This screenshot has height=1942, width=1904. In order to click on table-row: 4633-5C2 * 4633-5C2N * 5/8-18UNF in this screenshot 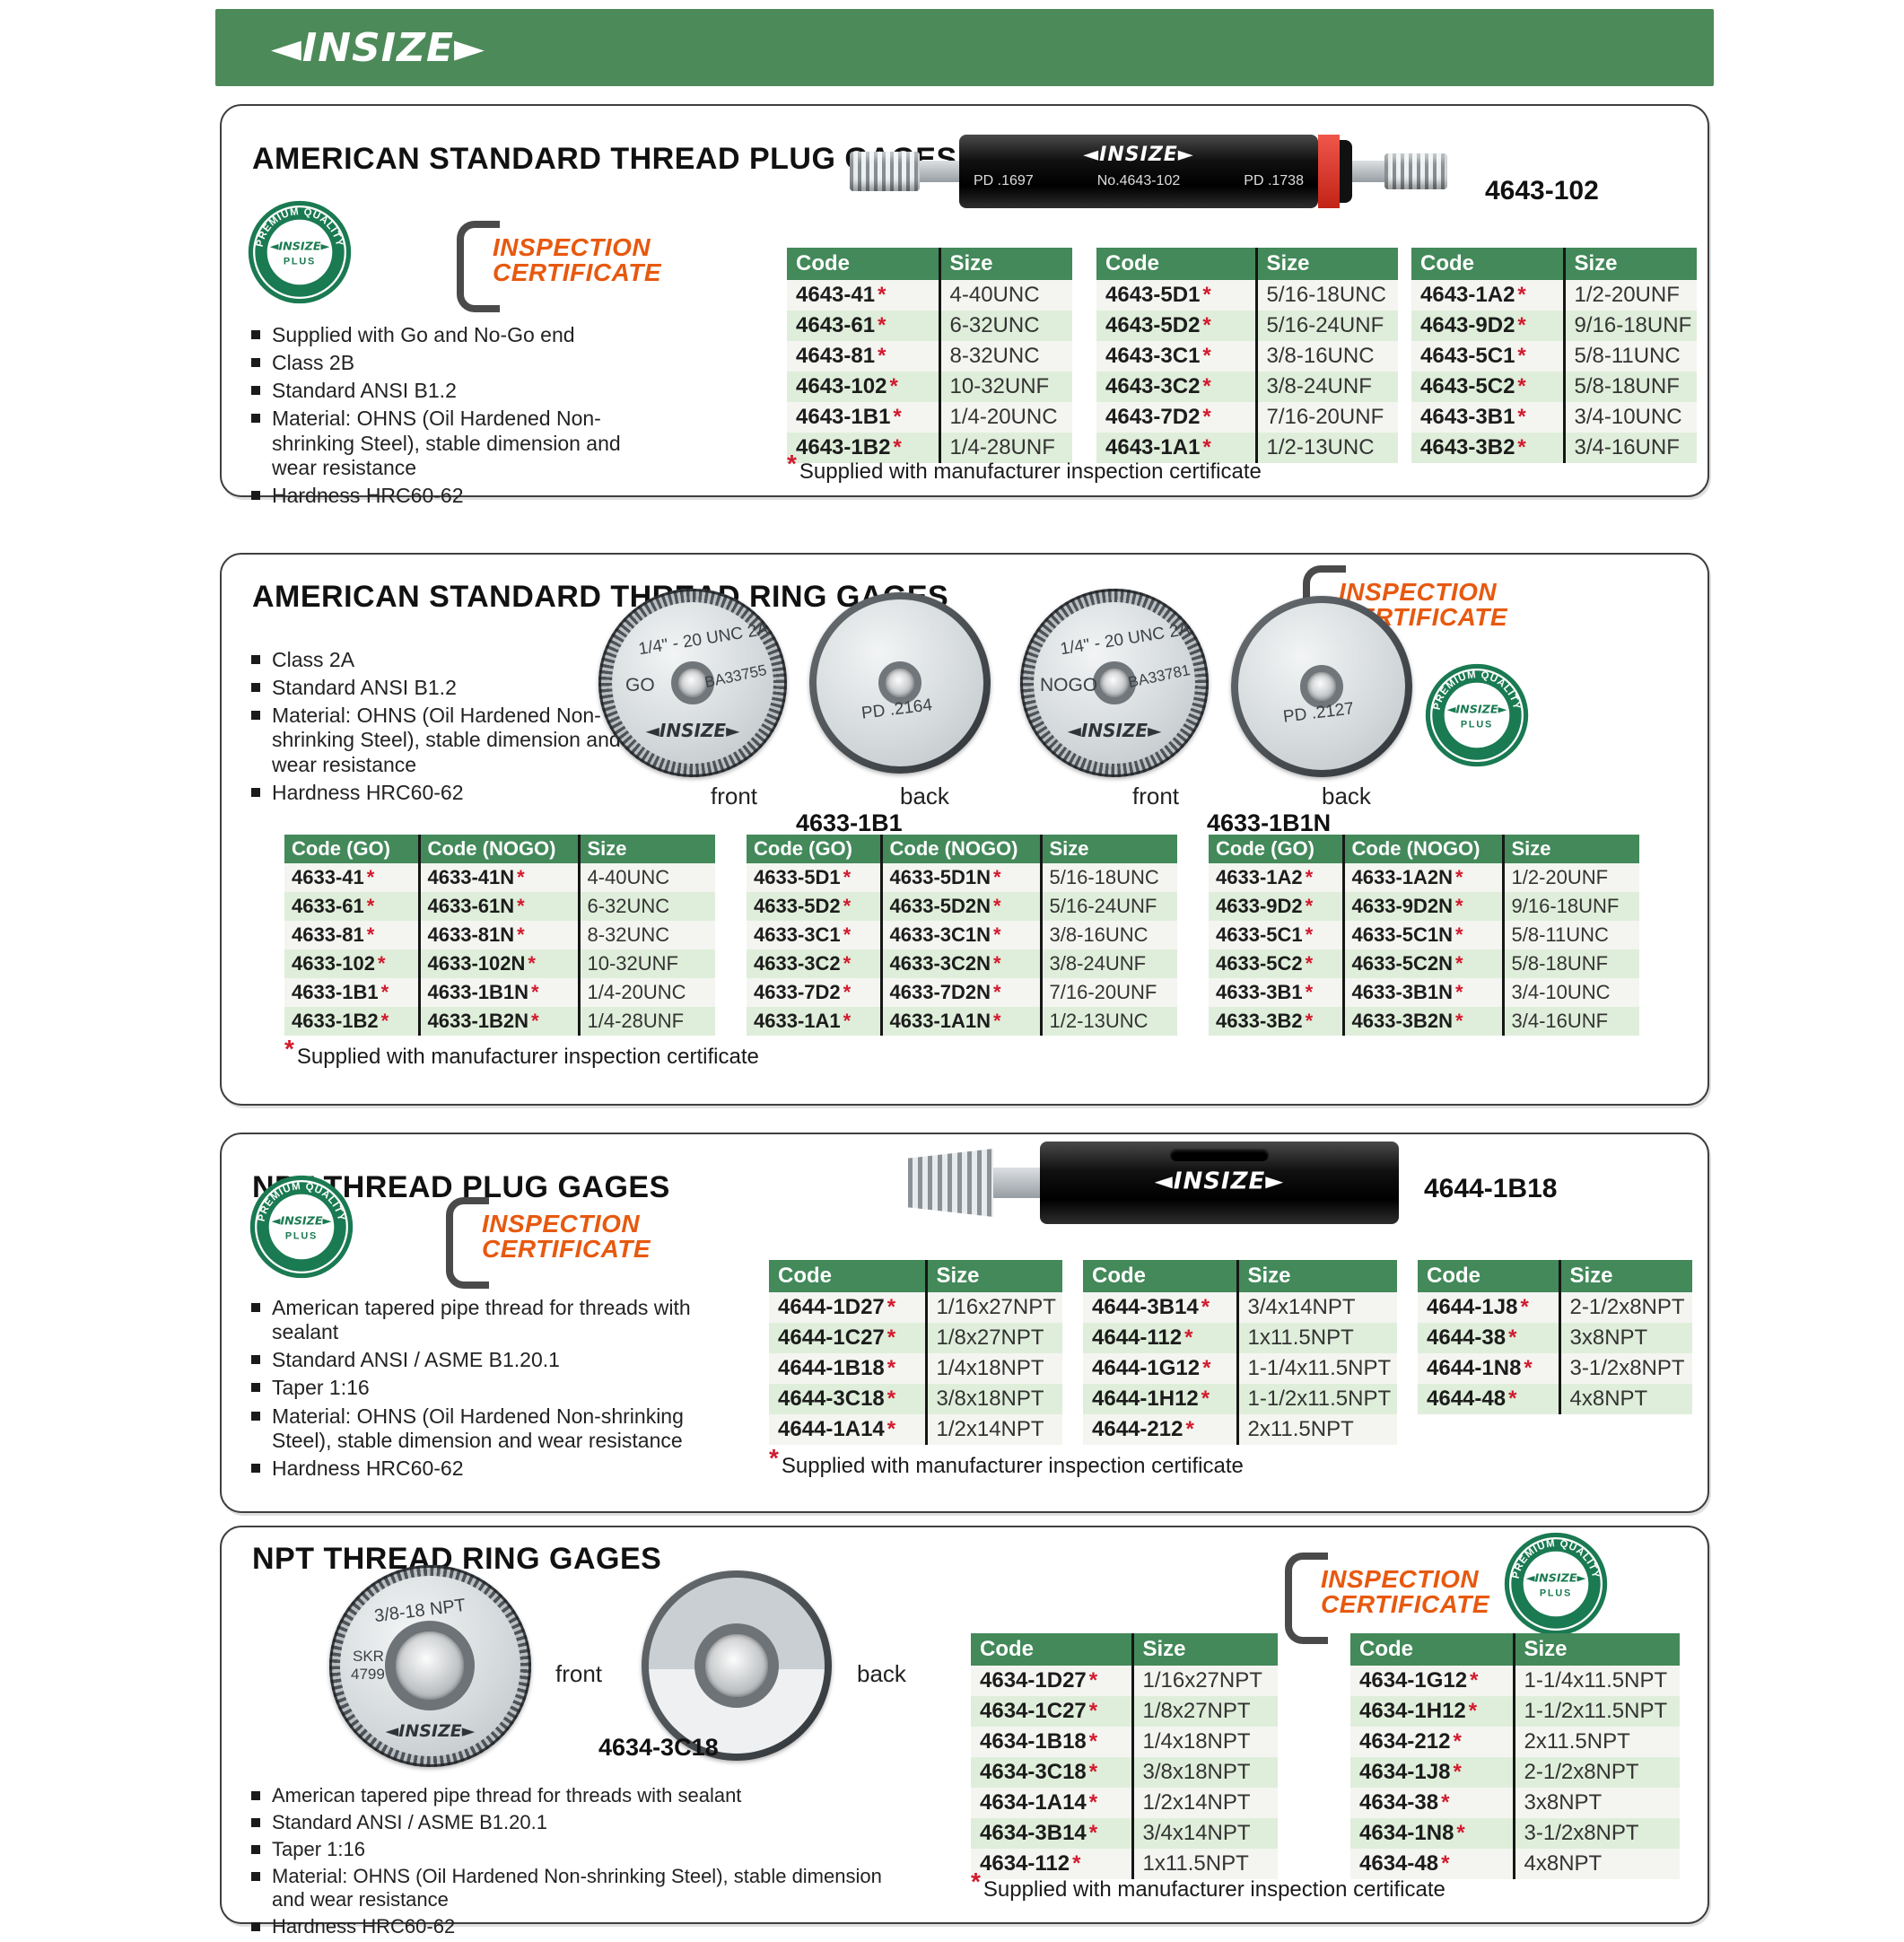, I will do `click(1424, 963)`.